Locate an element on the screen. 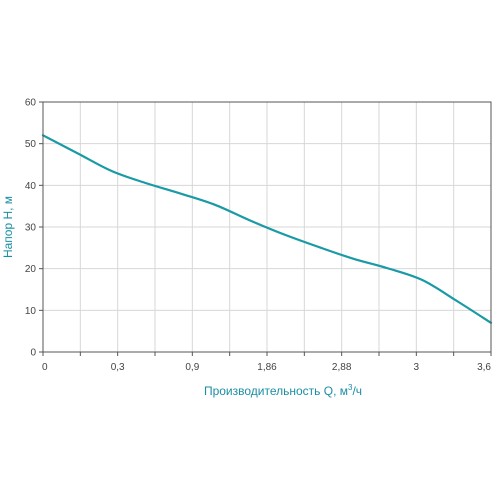 The image size is (500, 500). x-tick-label: 1,86 is located at coordinates (267, 367).